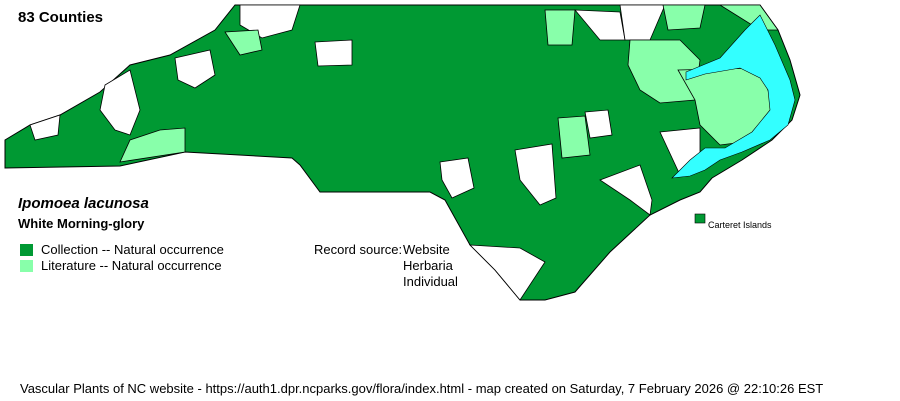  I want to click on legend-item-literature: Literature -- Natural occurrence, so click(121, 265).